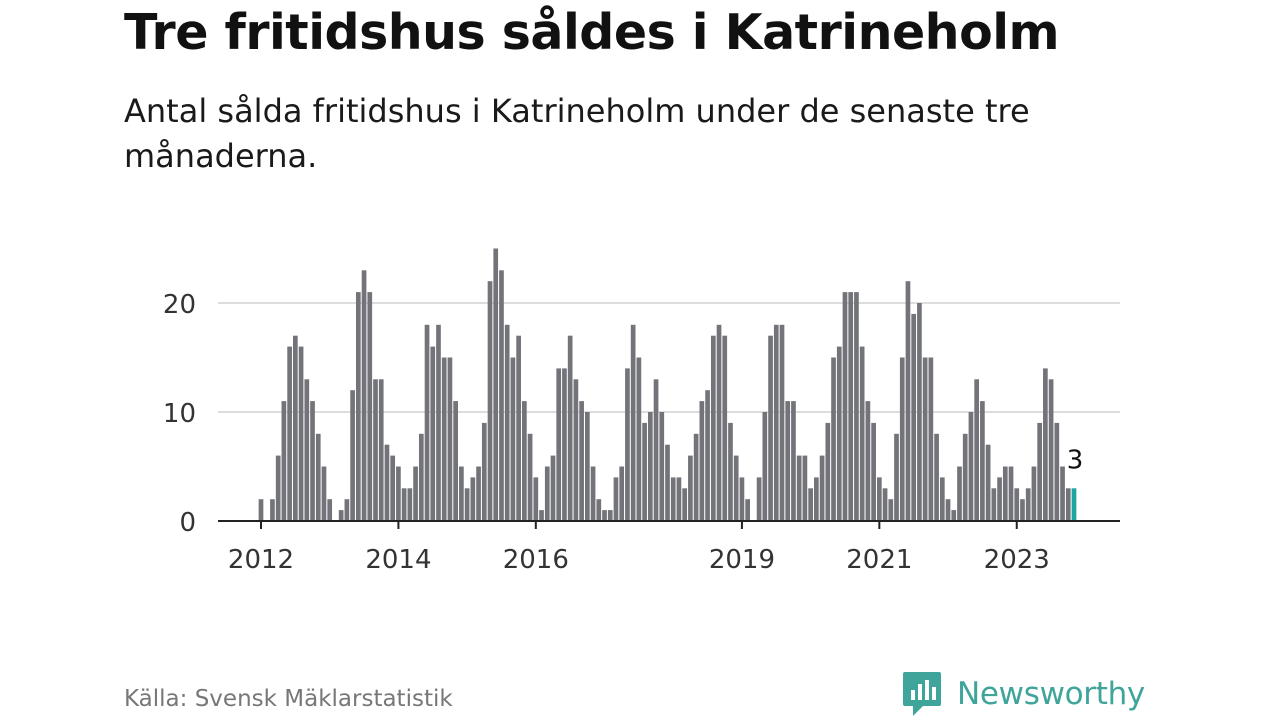 The width and height of the screenshot is (1280, 720). Describe the element at coordinates (922, 694) in the screenshot. I see `newsworthy-logo-icon` at that location.